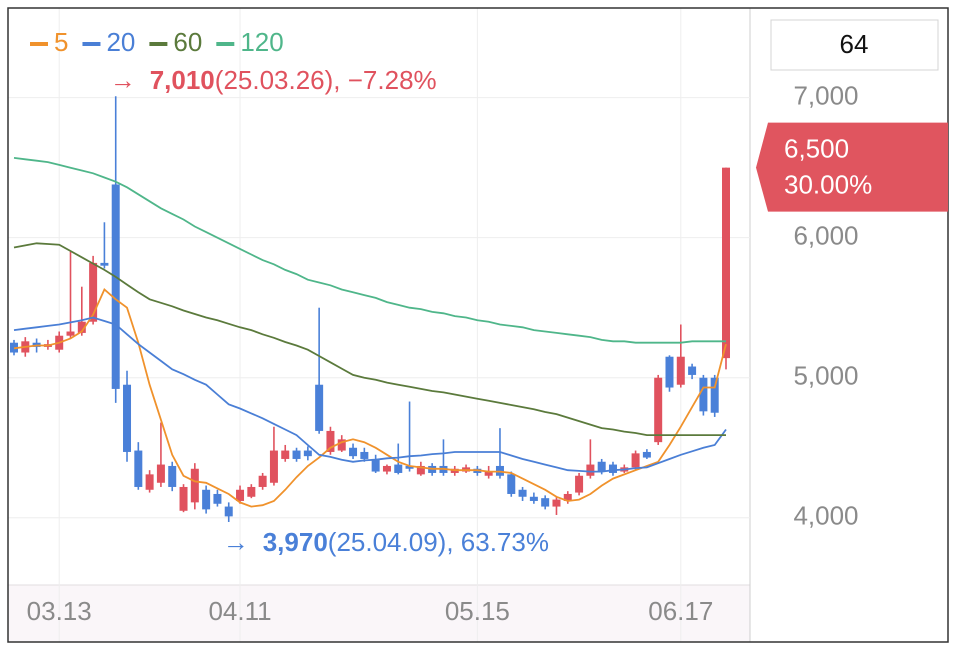  I want to click on annotation: → 3,970(25.04.09), 63.73%, so click(386, 542).